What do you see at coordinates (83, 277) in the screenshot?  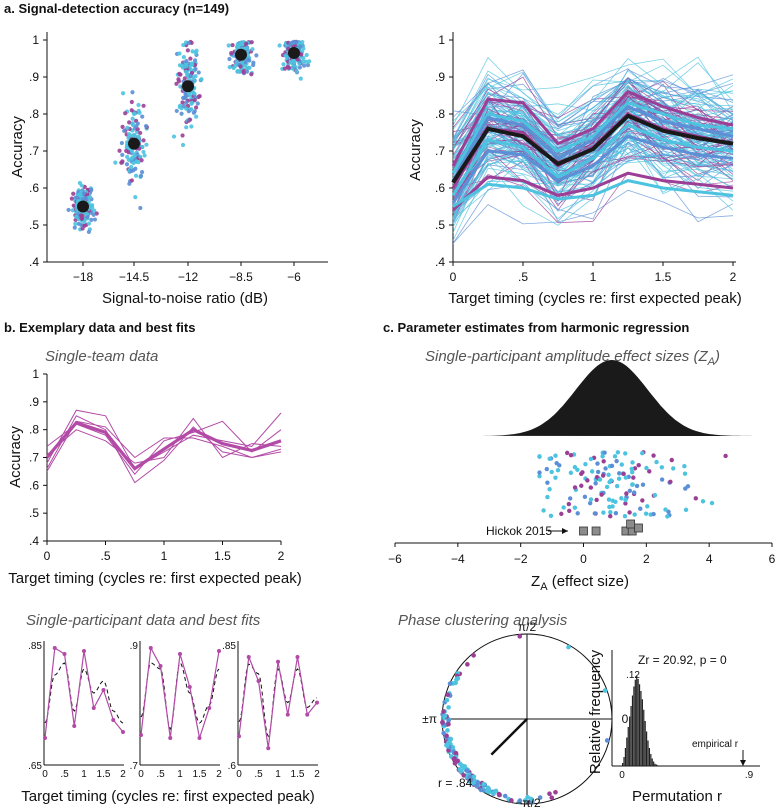 I see `snr-xtick-label: −18` at bounding box center [83, 277].